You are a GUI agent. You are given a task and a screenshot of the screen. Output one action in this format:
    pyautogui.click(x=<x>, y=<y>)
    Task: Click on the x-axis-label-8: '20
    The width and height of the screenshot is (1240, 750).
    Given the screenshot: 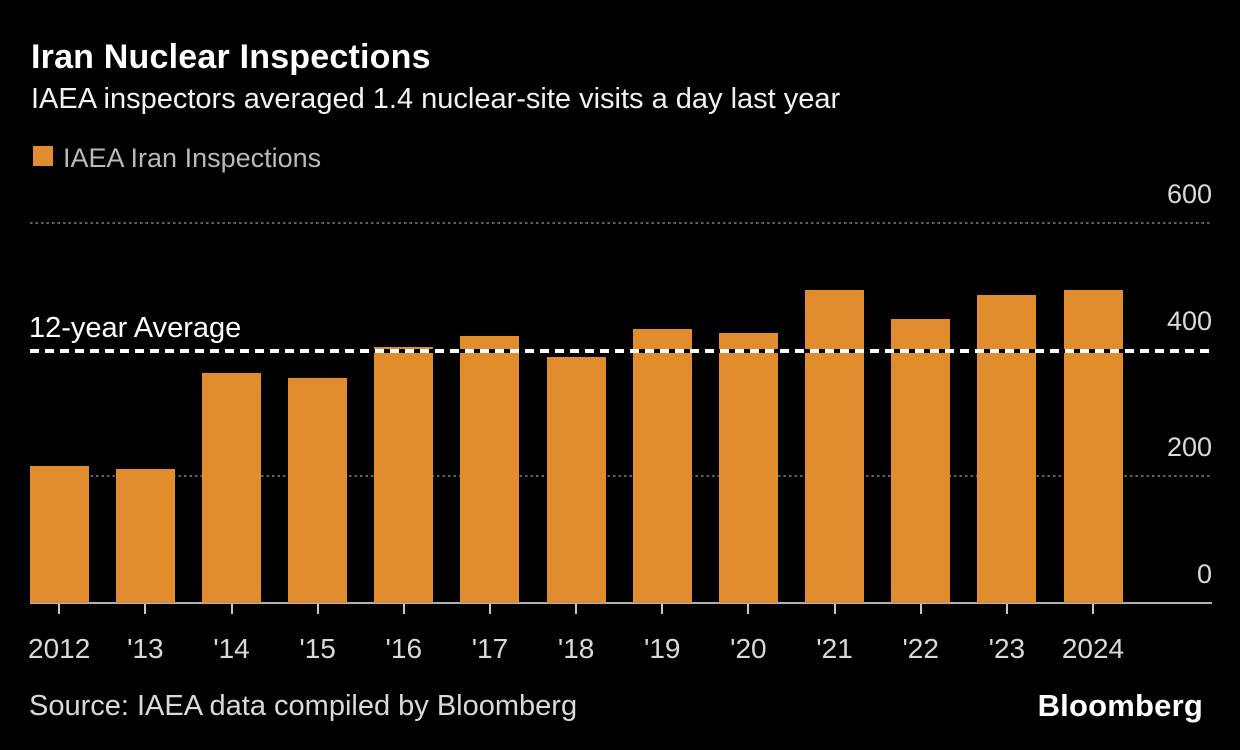 What is the action you would take?
    pyautogui.click(x=748, y=648)
    